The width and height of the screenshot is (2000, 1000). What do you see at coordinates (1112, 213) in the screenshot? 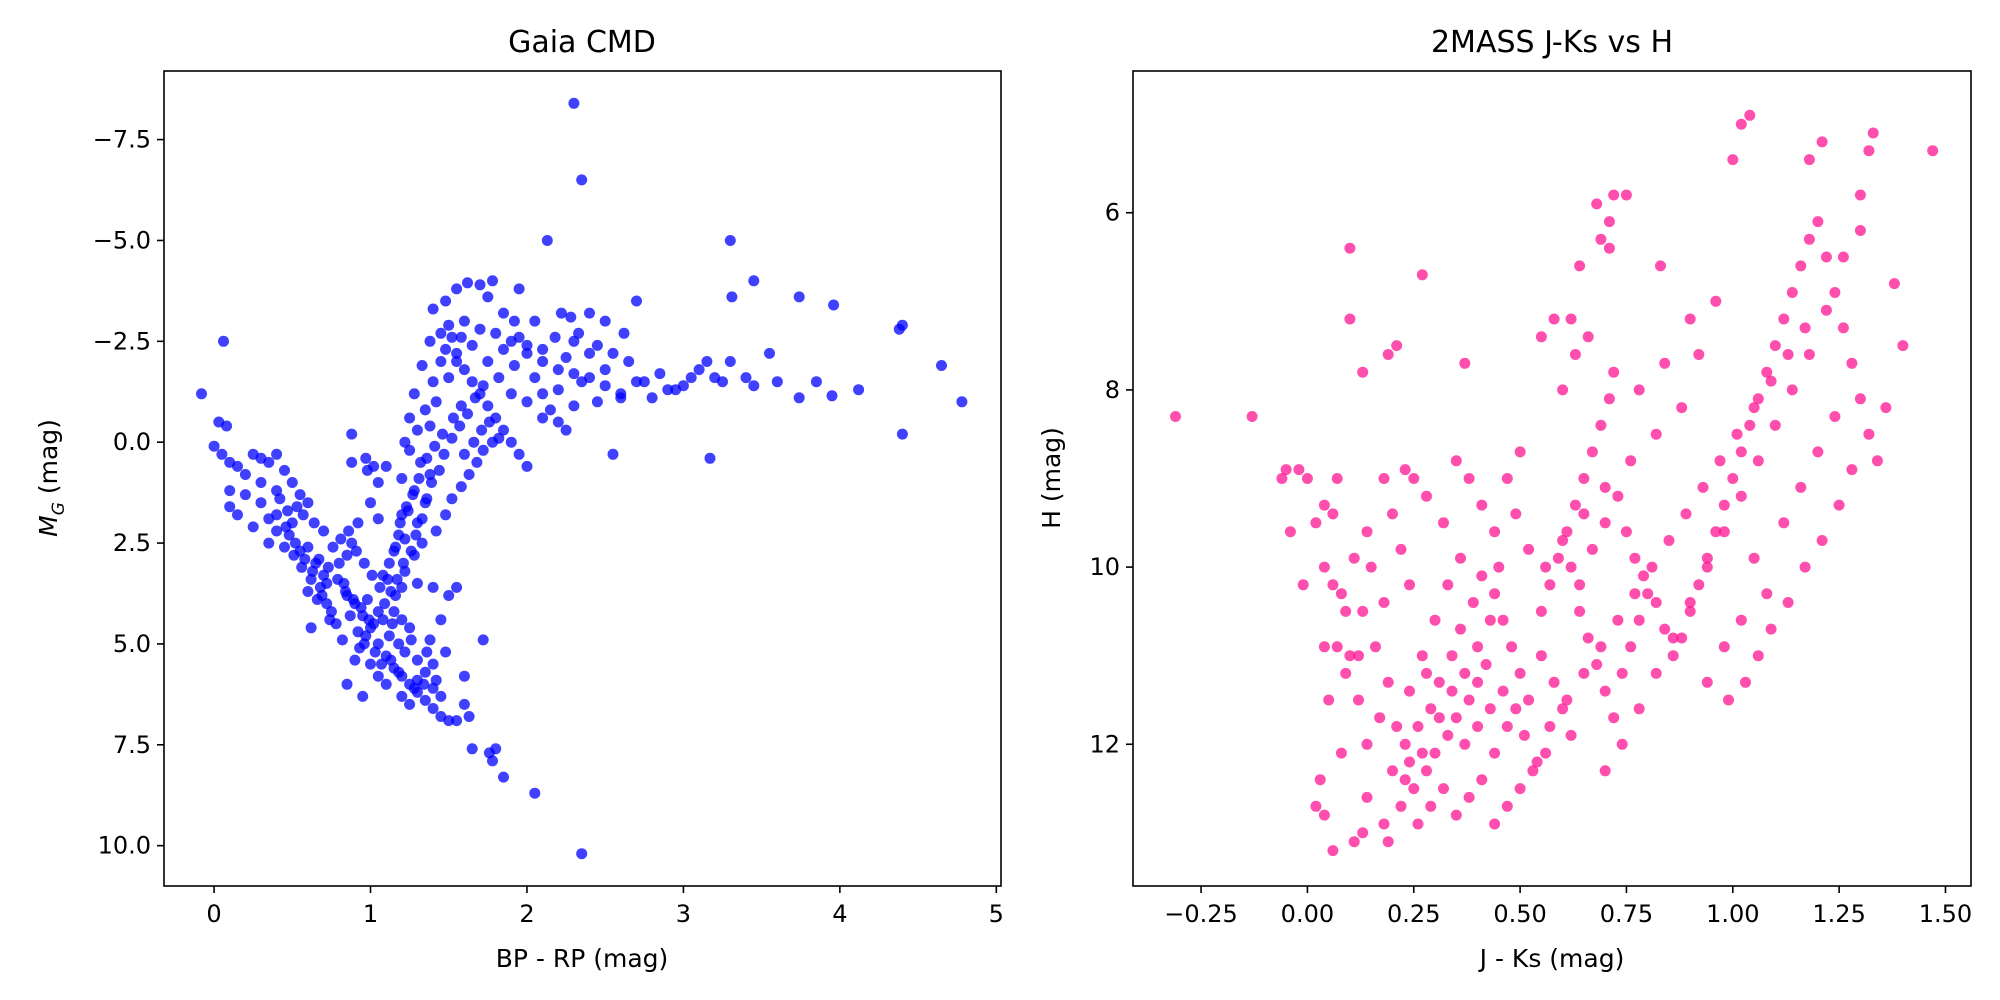
I see `twomass-y-tick-label-0: 6` at bounding box center [1112, 213].